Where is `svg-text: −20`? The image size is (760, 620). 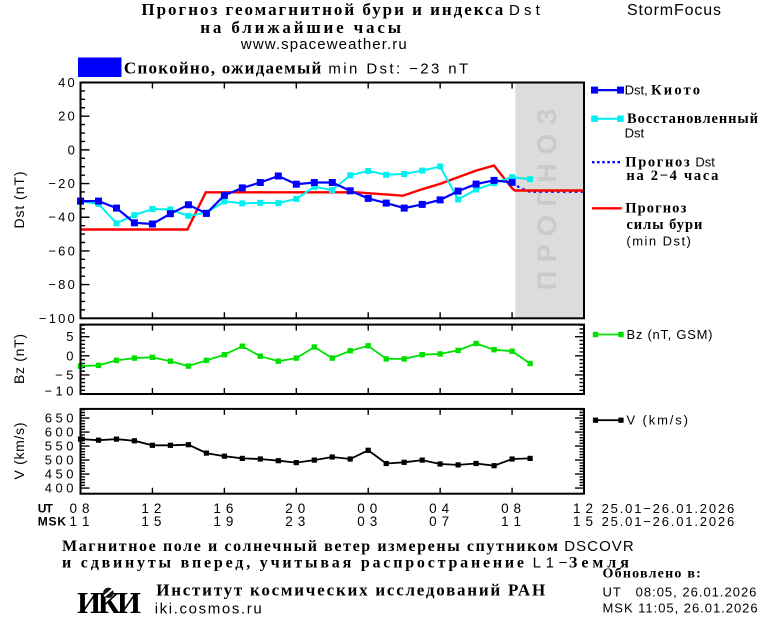
svg-text: −20 is located at coordinates (62, 183).